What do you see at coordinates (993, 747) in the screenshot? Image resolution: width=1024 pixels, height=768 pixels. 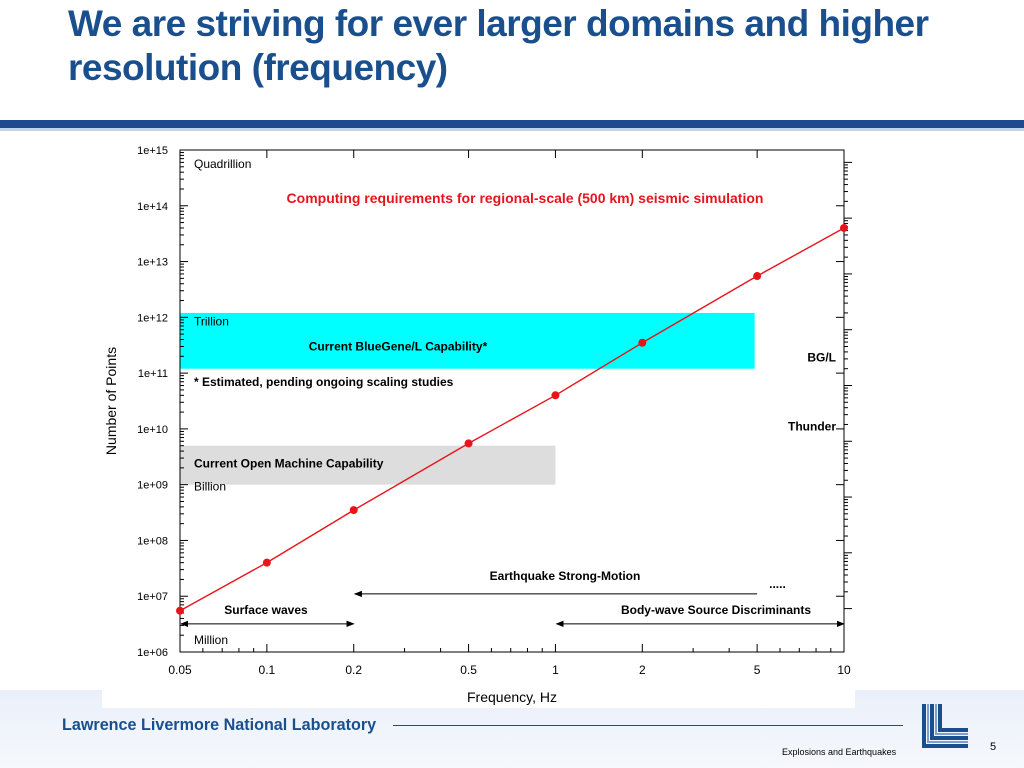 I see `page-number: 5` at bounding box center [993, 747].